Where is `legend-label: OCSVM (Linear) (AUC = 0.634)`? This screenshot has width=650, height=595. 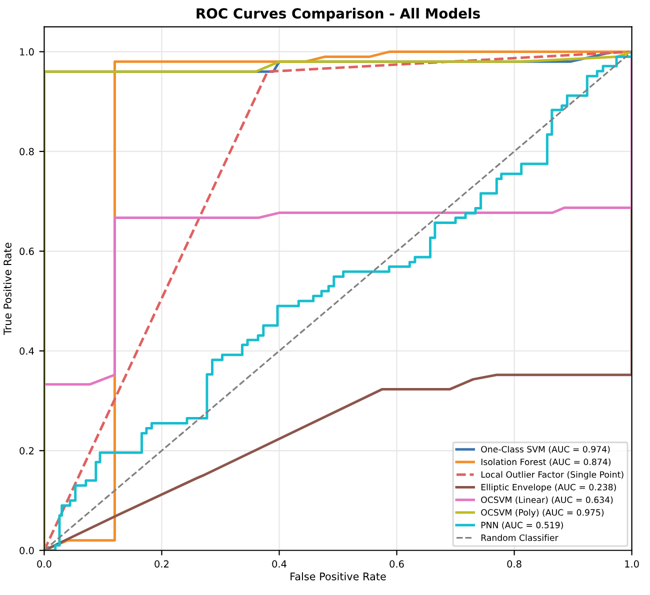
legend-label: OCSVM (Linear) (AUC = 0.634) is located at coordinates (547, 500).